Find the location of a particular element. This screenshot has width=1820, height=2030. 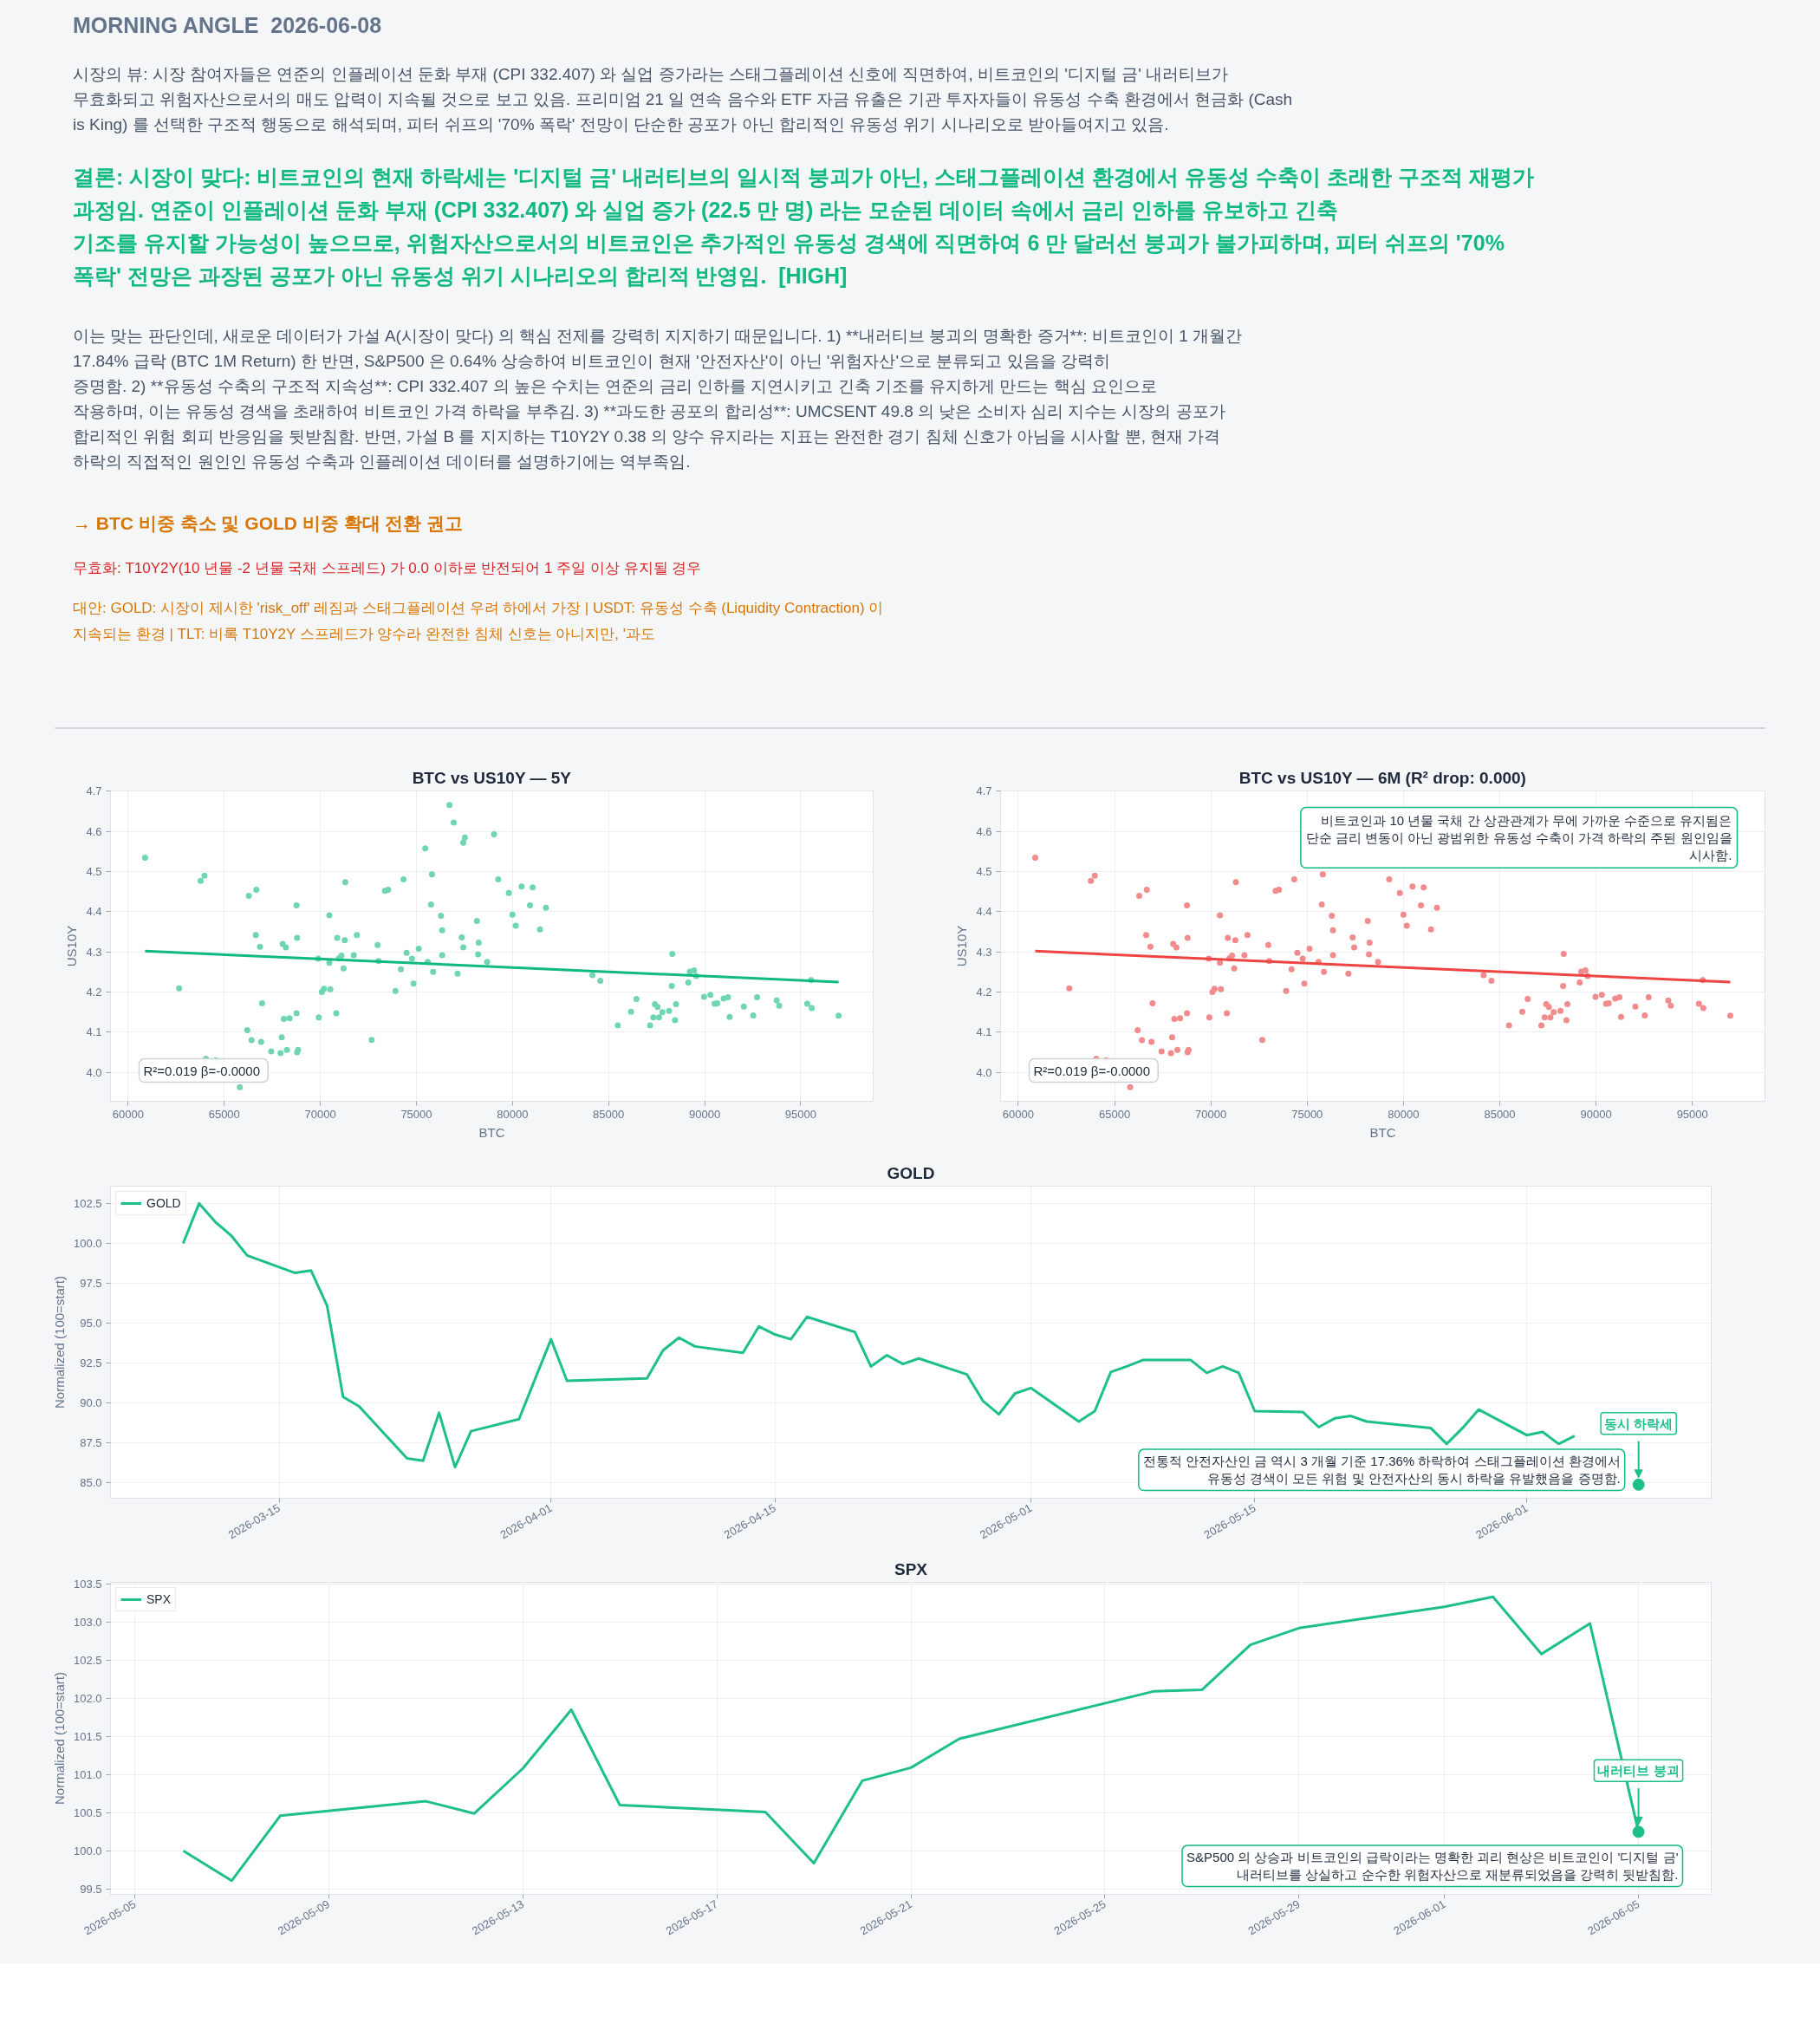

annotation: 내러티브 붕괴 is located at coordinates (1638, 1771).